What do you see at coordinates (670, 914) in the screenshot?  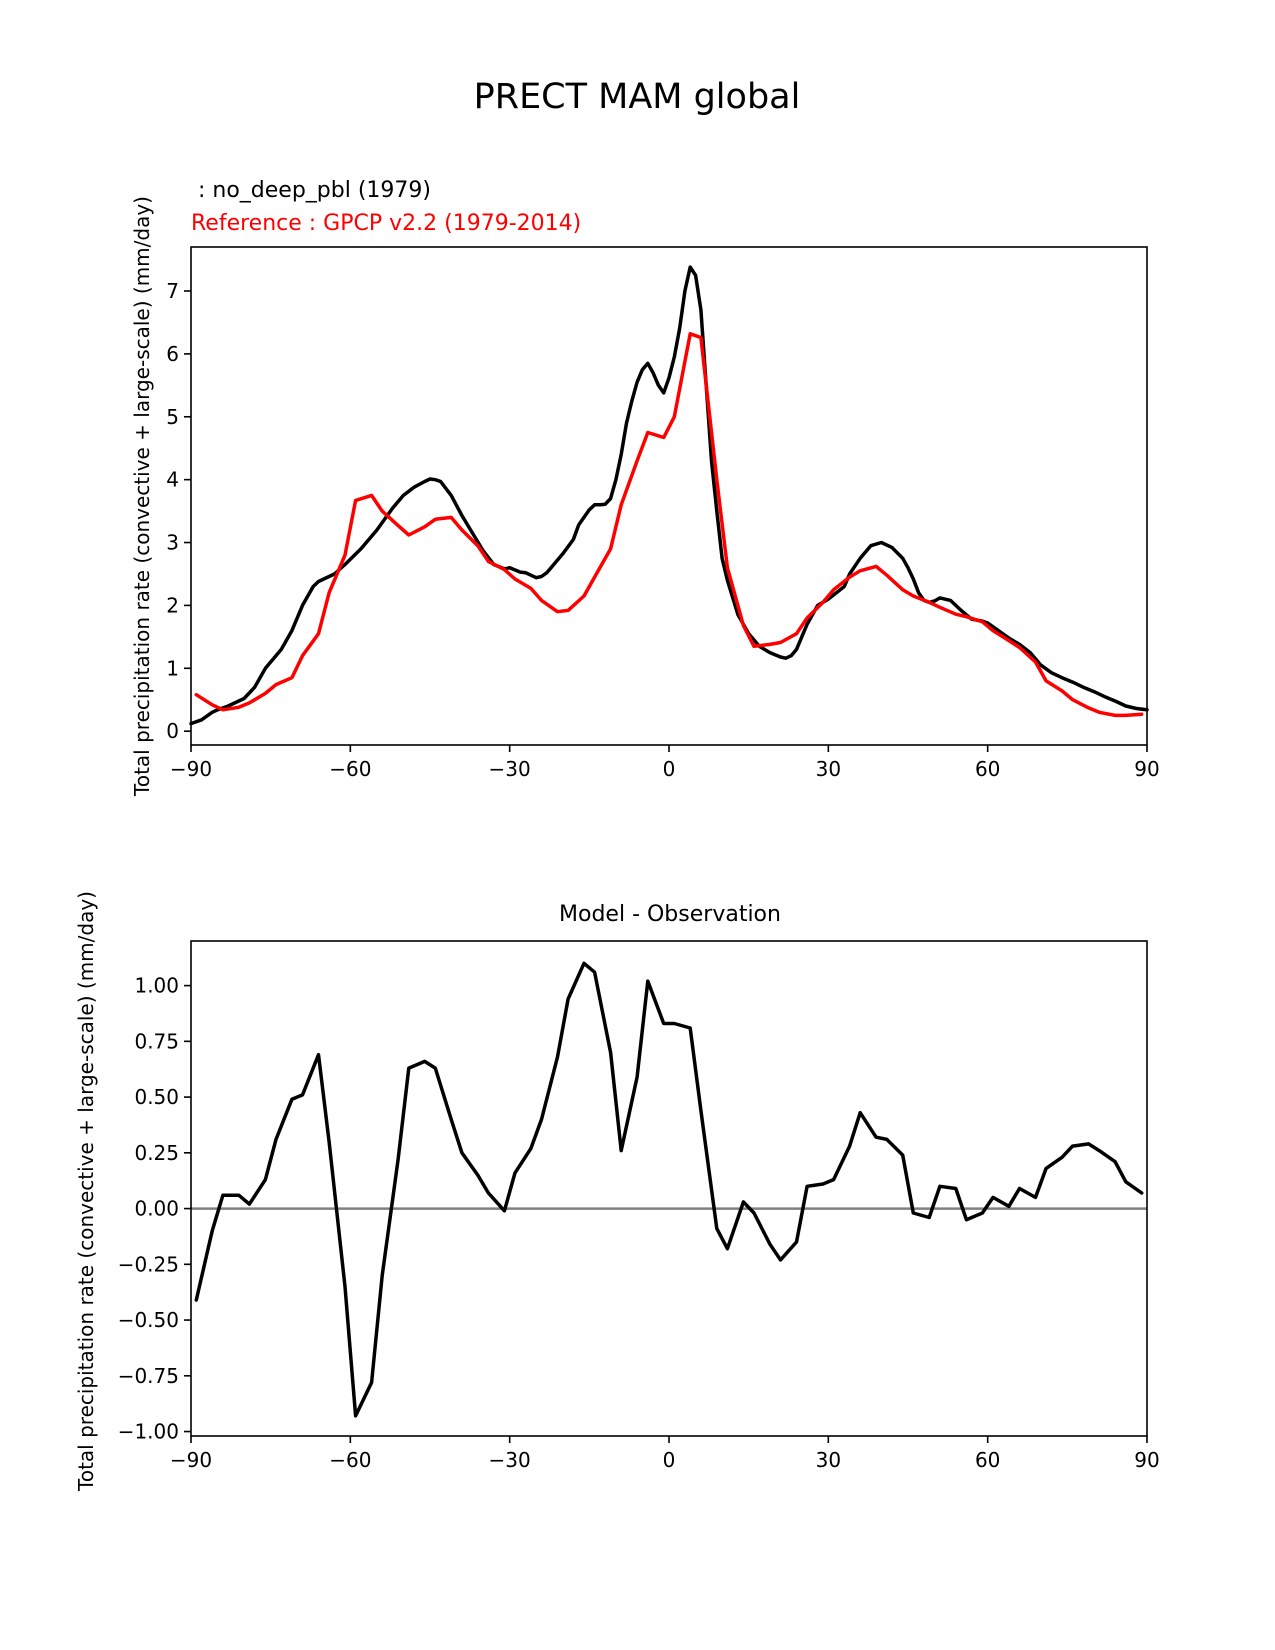 I see `difference-title: Model - Observation` at bounding box center [670, 914].